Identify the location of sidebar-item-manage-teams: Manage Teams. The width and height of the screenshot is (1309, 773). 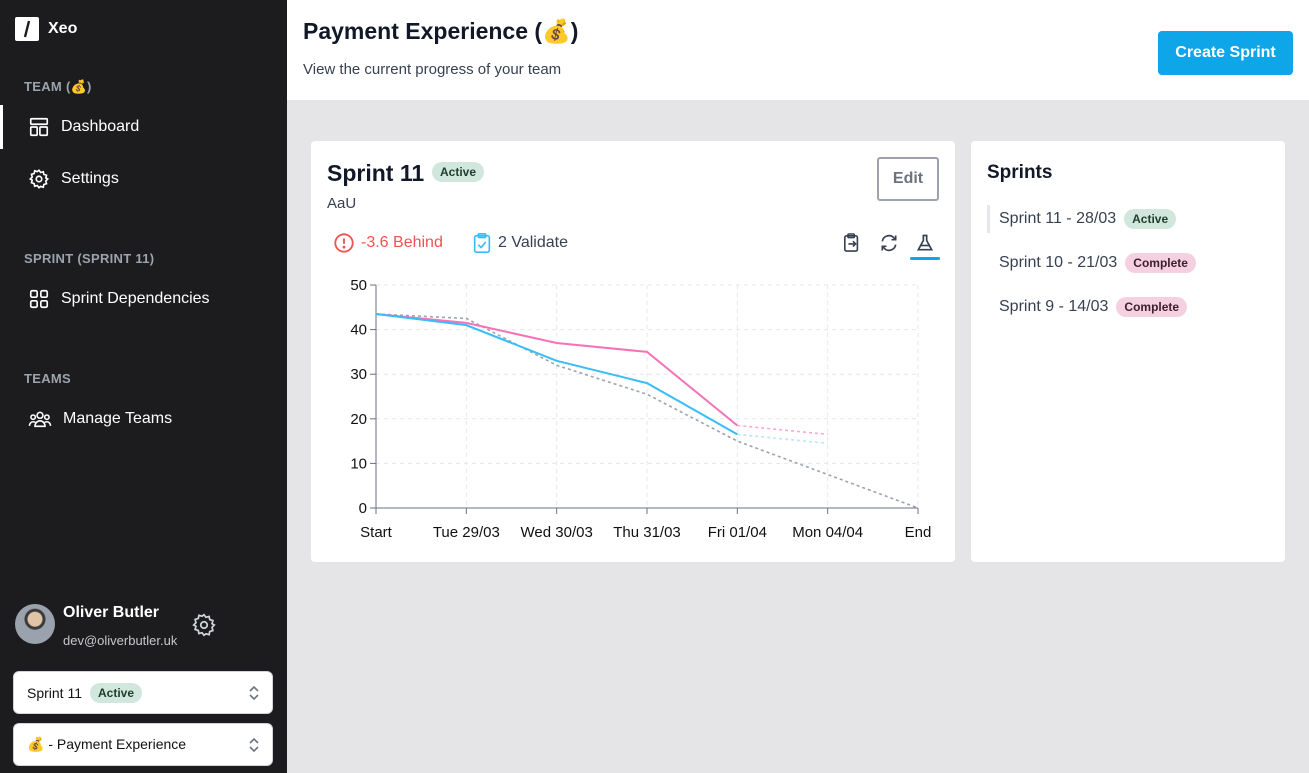
(143, 419).